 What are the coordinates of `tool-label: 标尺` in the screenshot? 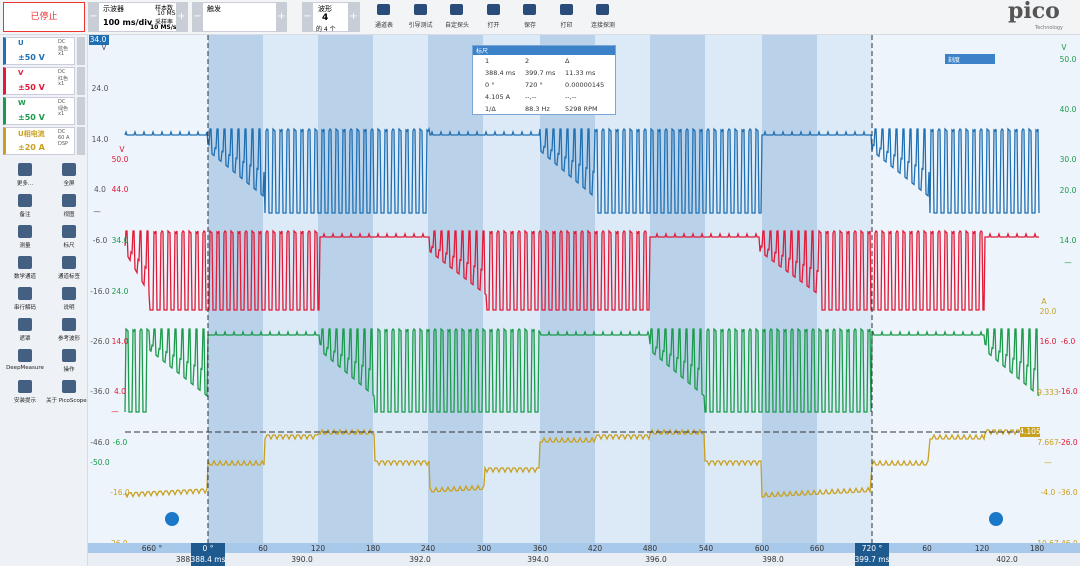 It's located at (69, 246).